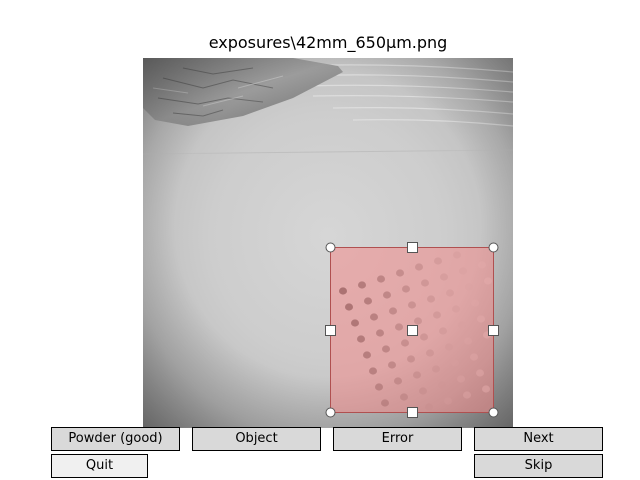 The height and width of the screenshot is (480, 640). Describe the element at coordinates (330, 412) in the screenshot. I see `corner-handle-bottom-left` at that location.